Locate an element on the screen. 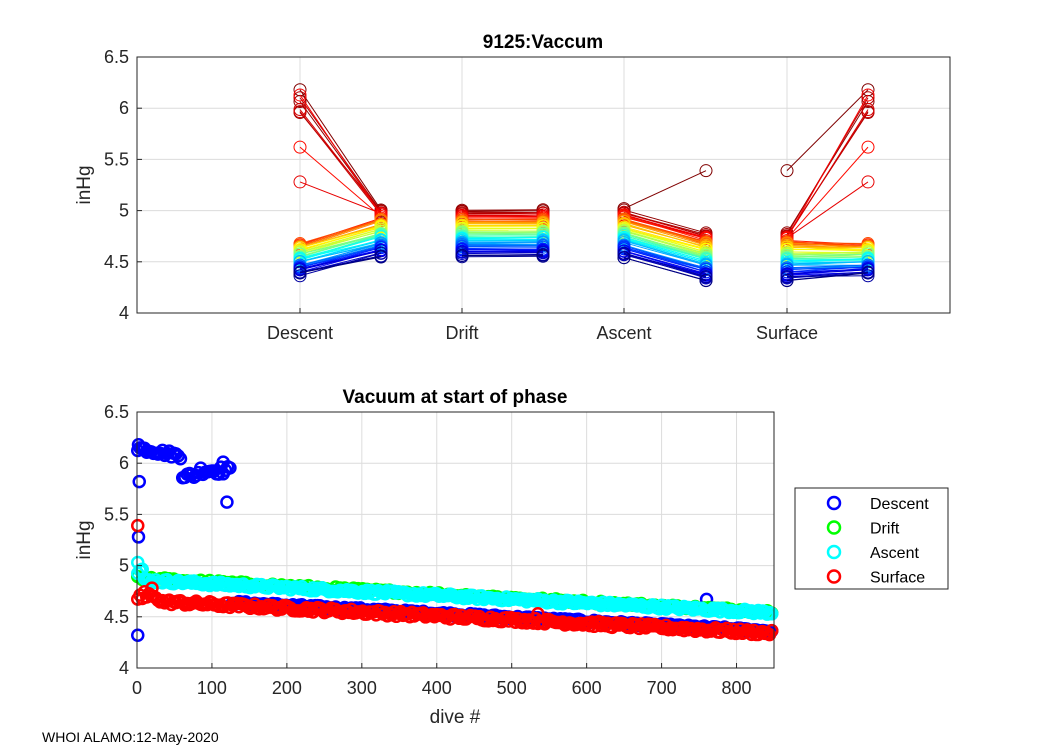 This screenshot has height=750, width=1050. bottom-x-tick-label: 600 is located at coordinates (587, 688).